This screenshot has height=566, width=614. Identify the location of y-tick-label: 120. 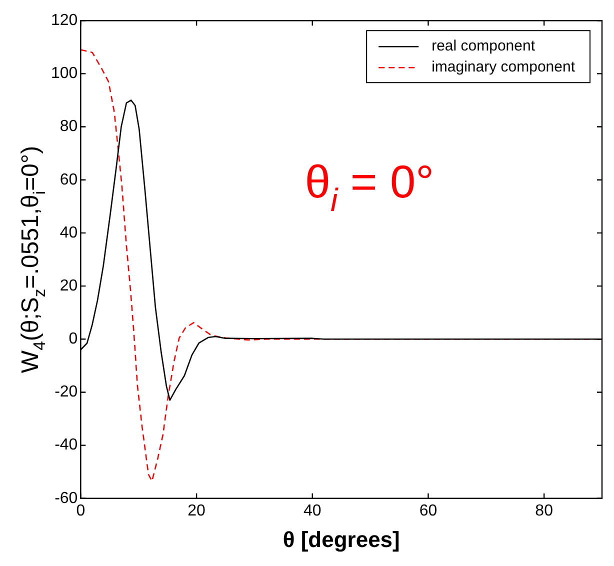
(64, 21).